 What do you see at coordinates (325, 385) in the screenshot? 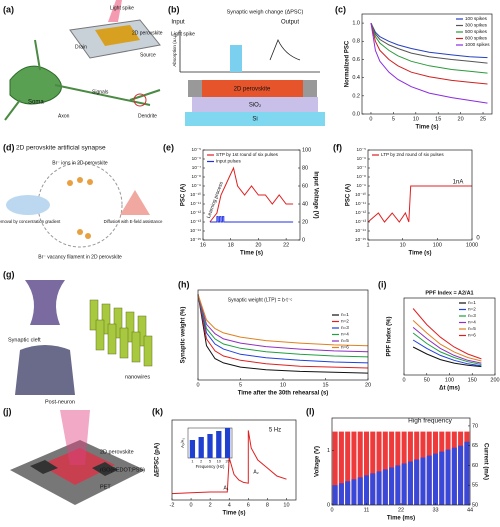
I see `label: 15` at bounding box center [325, 385].